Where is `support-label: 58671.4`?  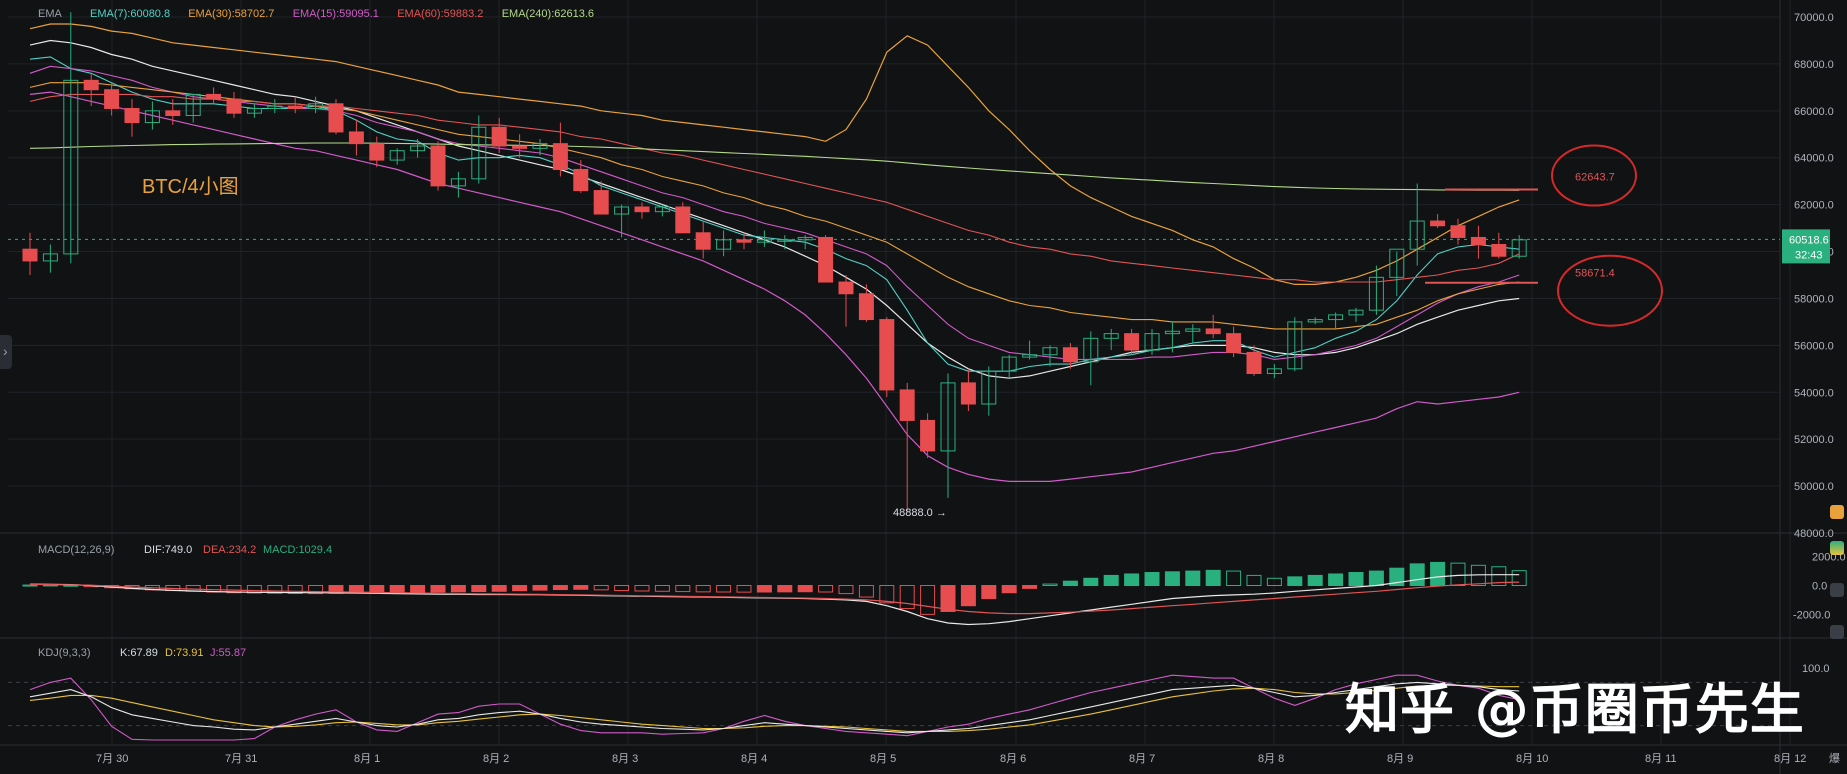 support-label: 58671.4 is located at coordinates (1595, 274).